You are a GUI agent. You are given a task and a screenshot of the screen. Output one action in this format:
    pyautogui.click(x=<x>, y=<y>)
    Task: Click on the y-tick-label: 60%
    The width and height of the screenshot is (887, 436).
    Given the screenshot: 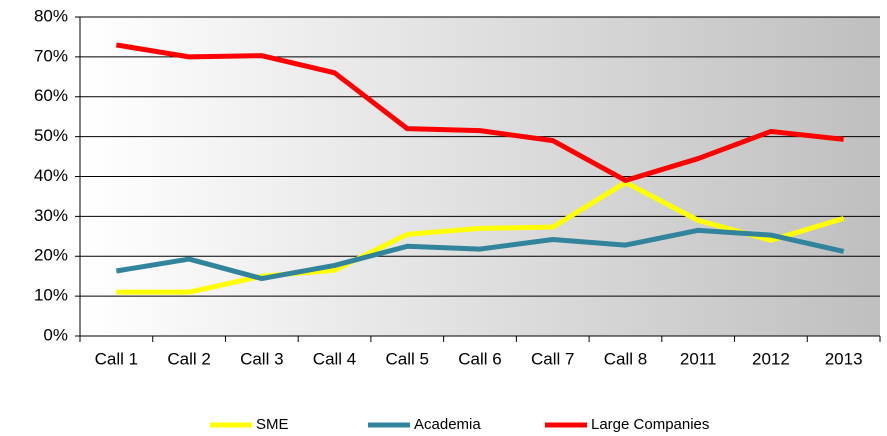 What is the action you would take?
    pyautogui.click(x=51, y=95)
    